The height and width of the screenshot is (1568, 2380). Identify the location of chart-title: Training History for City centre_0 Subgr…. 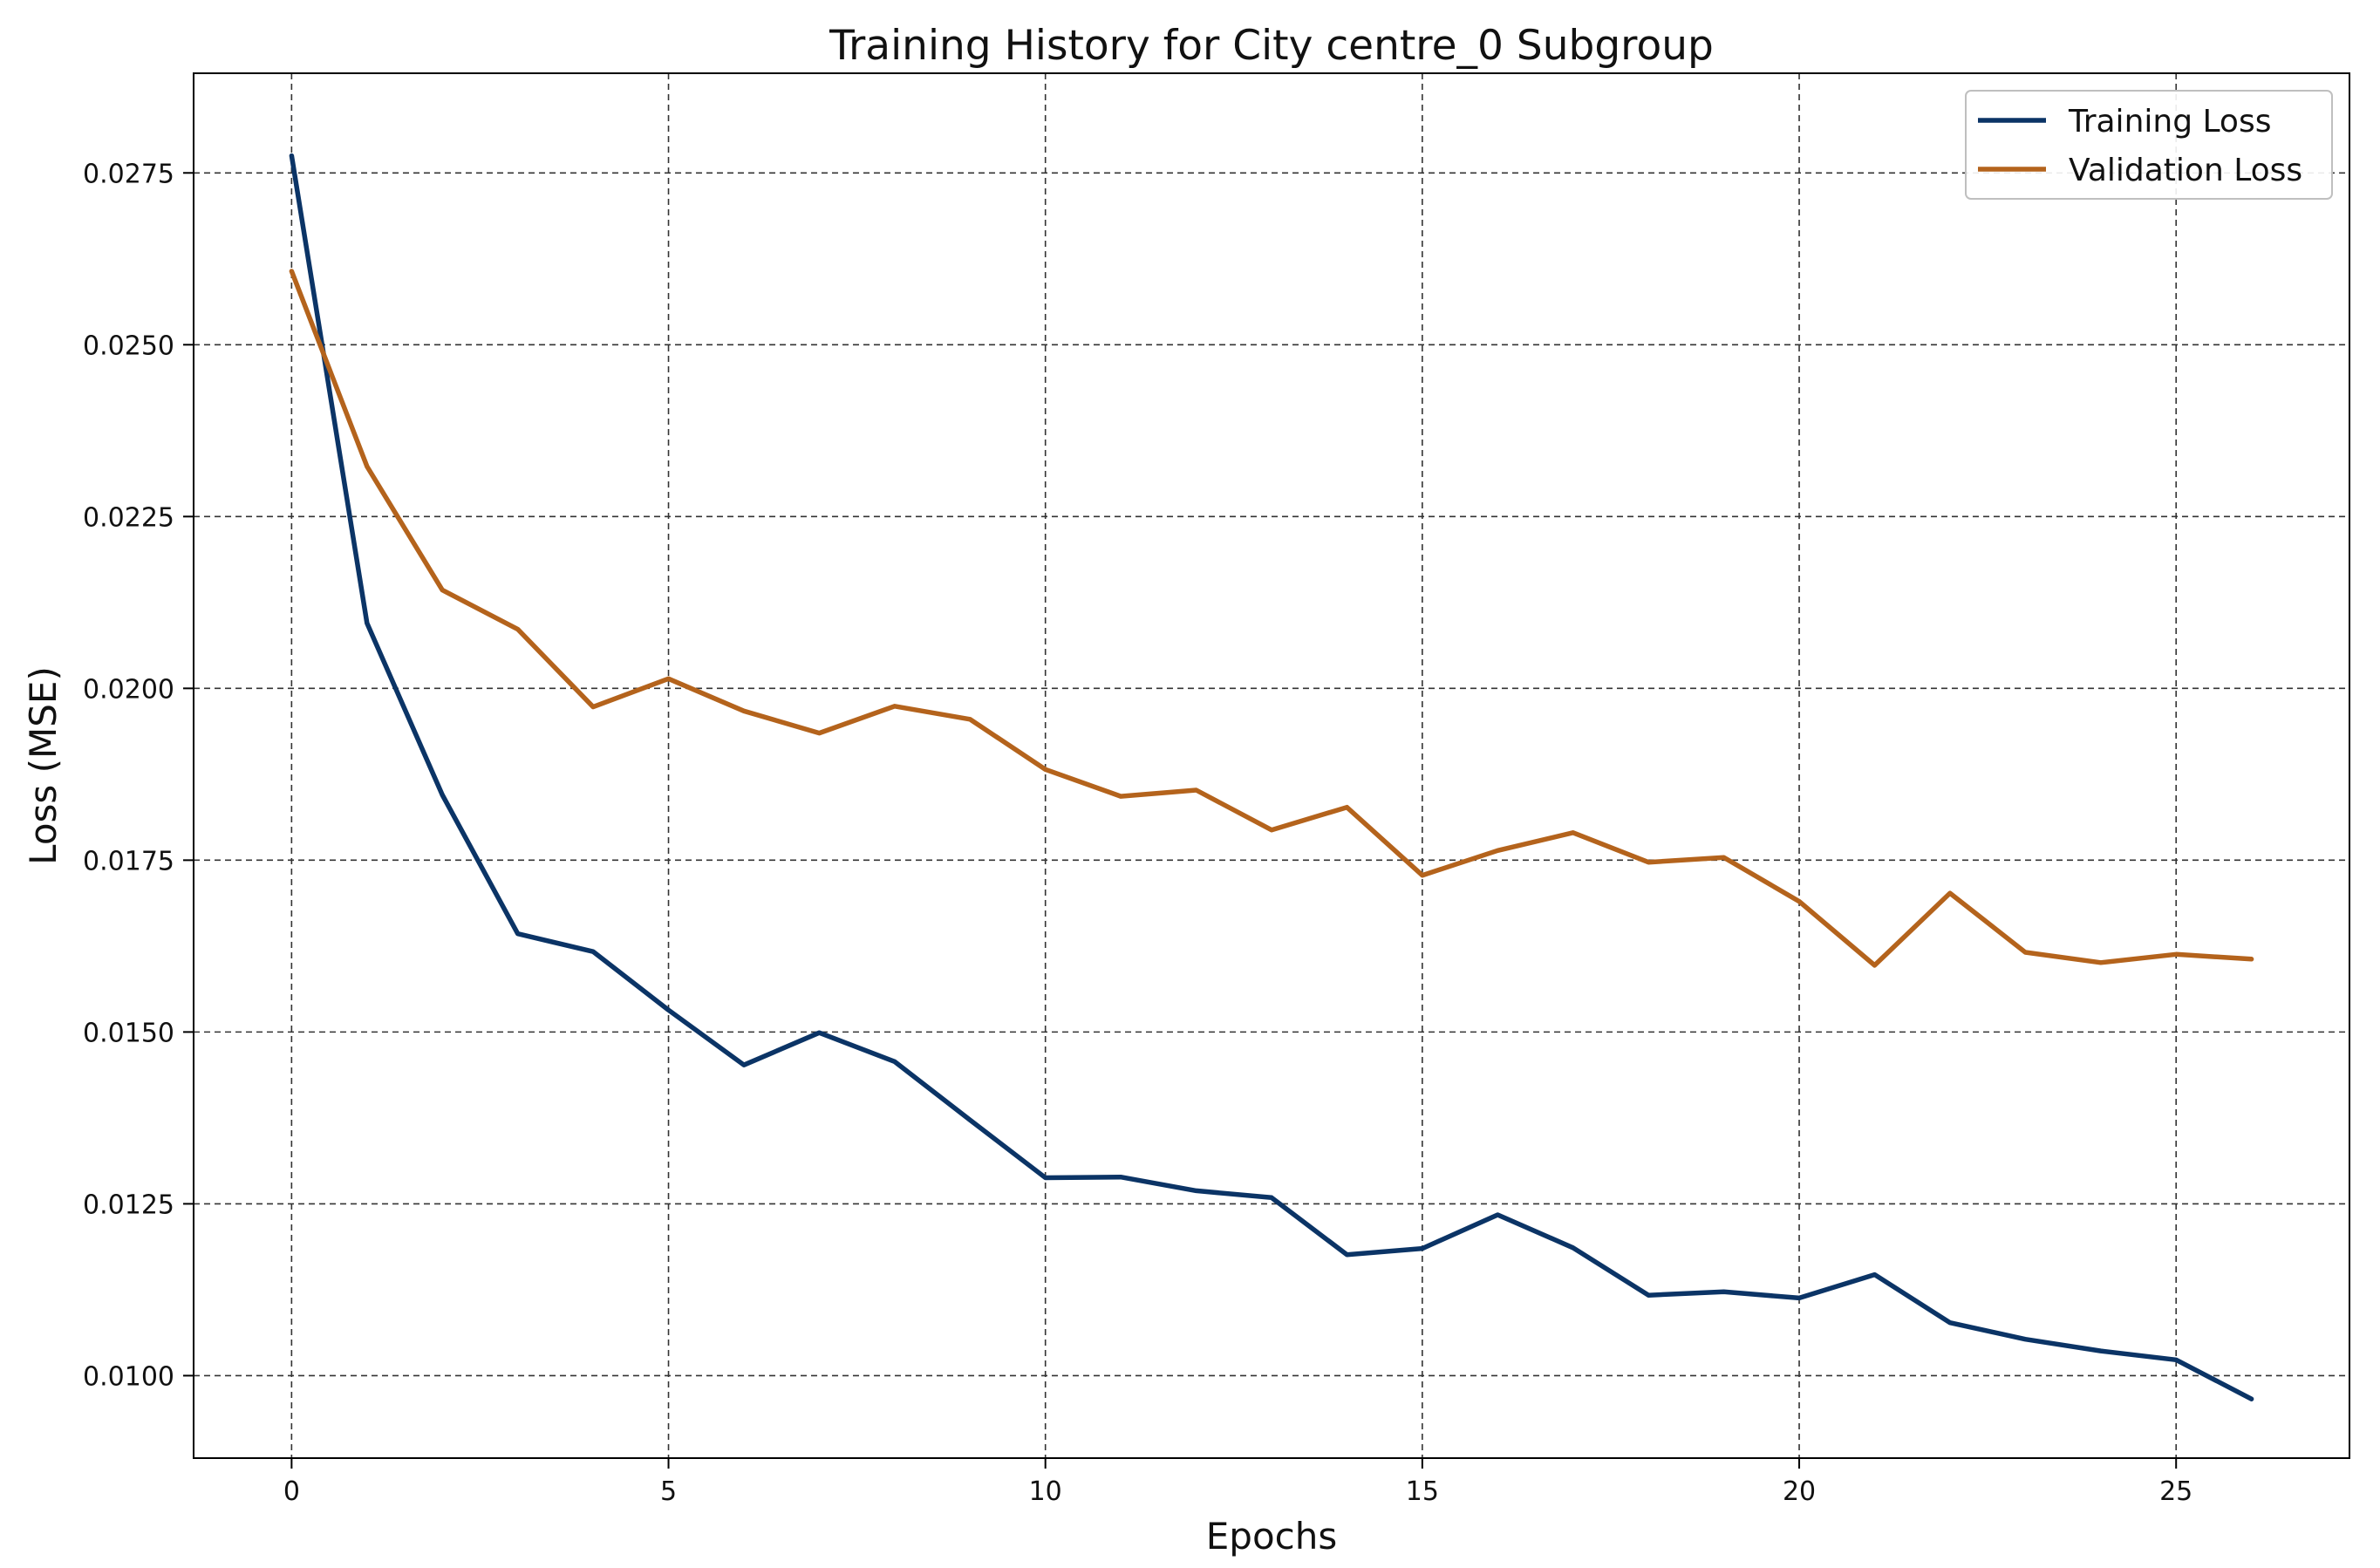
(1271, 46).